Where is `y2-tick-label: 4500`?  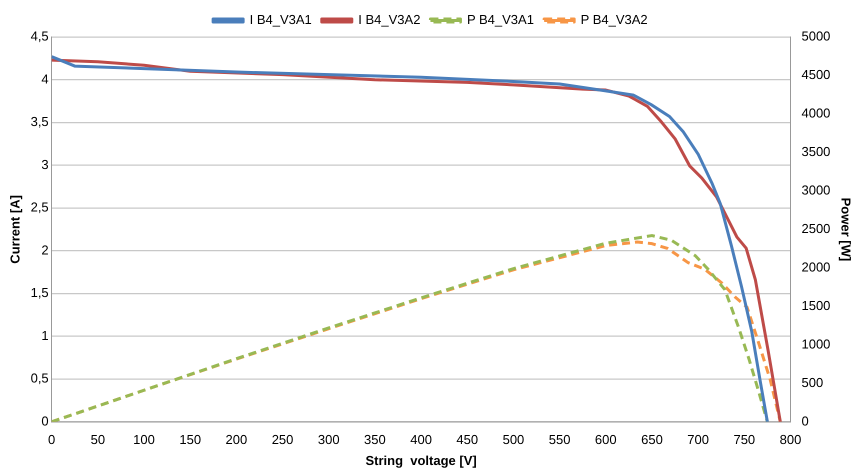
y2-tick-label: 4500 is located at coordinates (815, 74).